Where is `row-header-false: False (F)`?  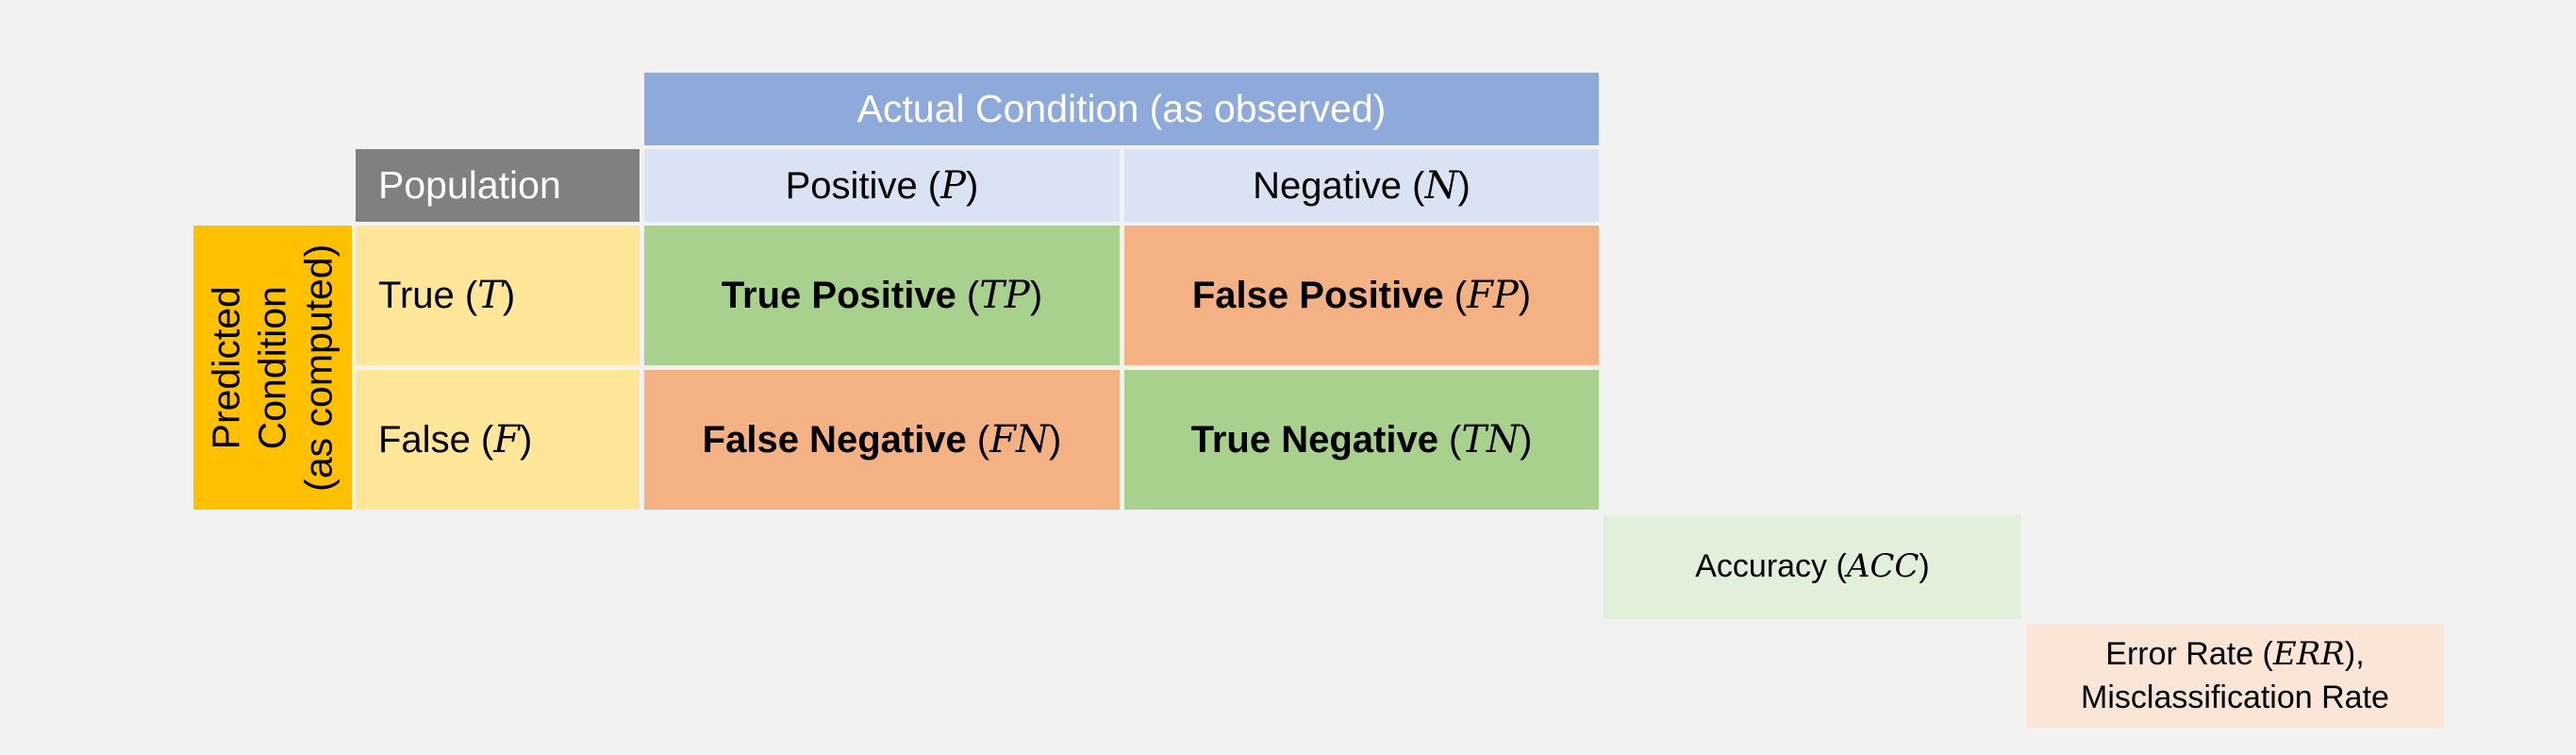 row-header-false: False (F) is located at coordinates (498, 440).